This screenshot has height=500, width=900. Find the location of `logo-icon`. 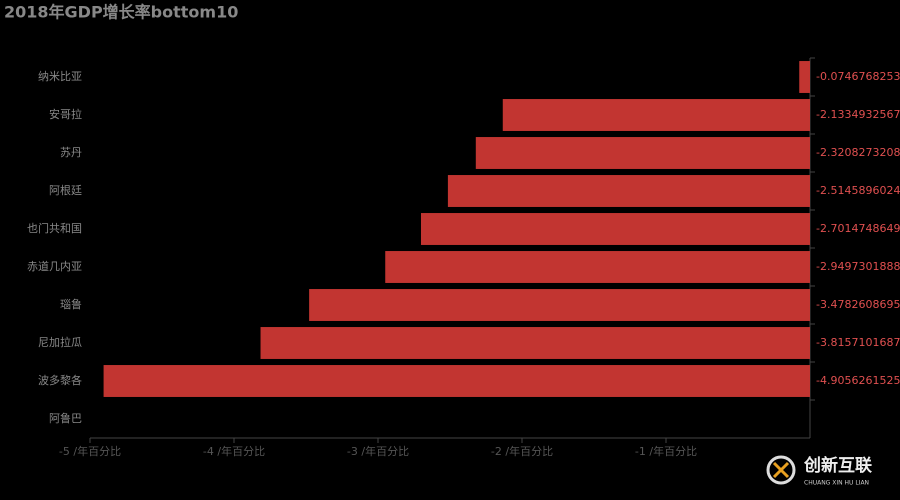

logo-icon is located at coordinates (781, 470).